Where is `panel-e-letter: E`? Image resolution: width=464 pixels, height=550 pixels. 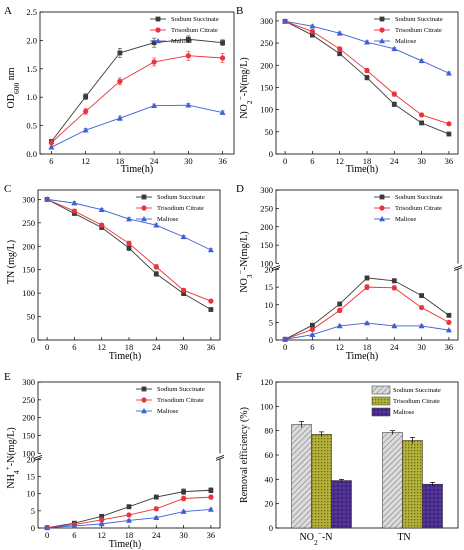 panel-e-letter: E is located at coordinates (7, 377).